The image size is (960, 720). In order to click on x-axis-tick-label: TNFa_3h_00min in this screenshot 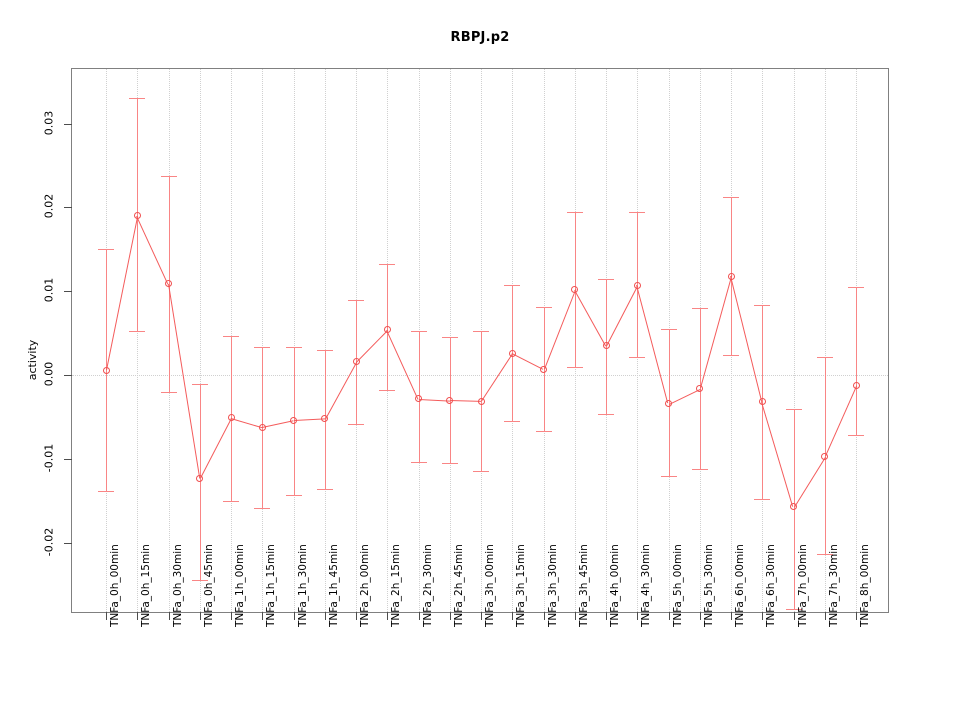, I will do `click(490, 585)`.